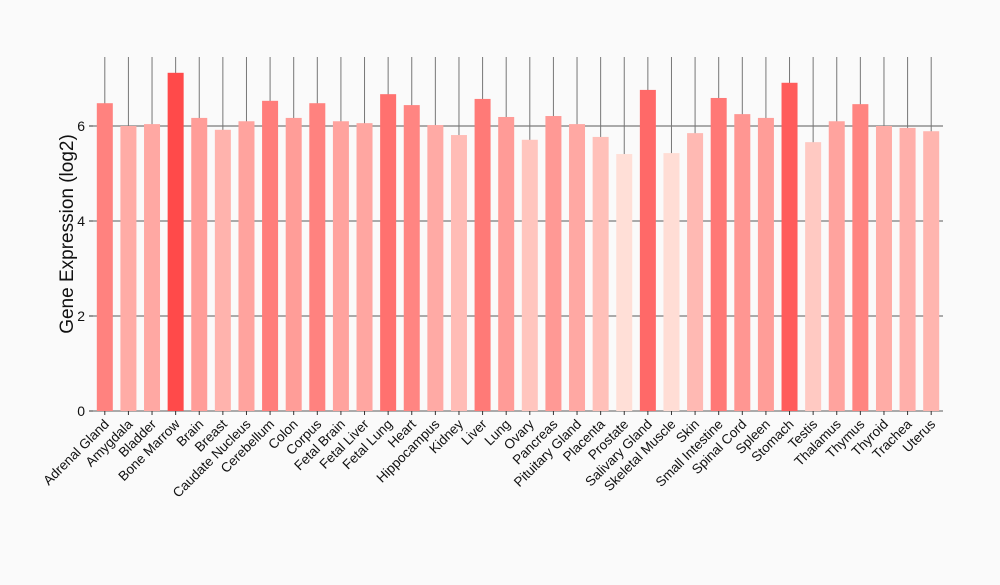  Describe the element at coordinates (81, 221) in the screenshot. I see `y-tick-label: 4` at that location.